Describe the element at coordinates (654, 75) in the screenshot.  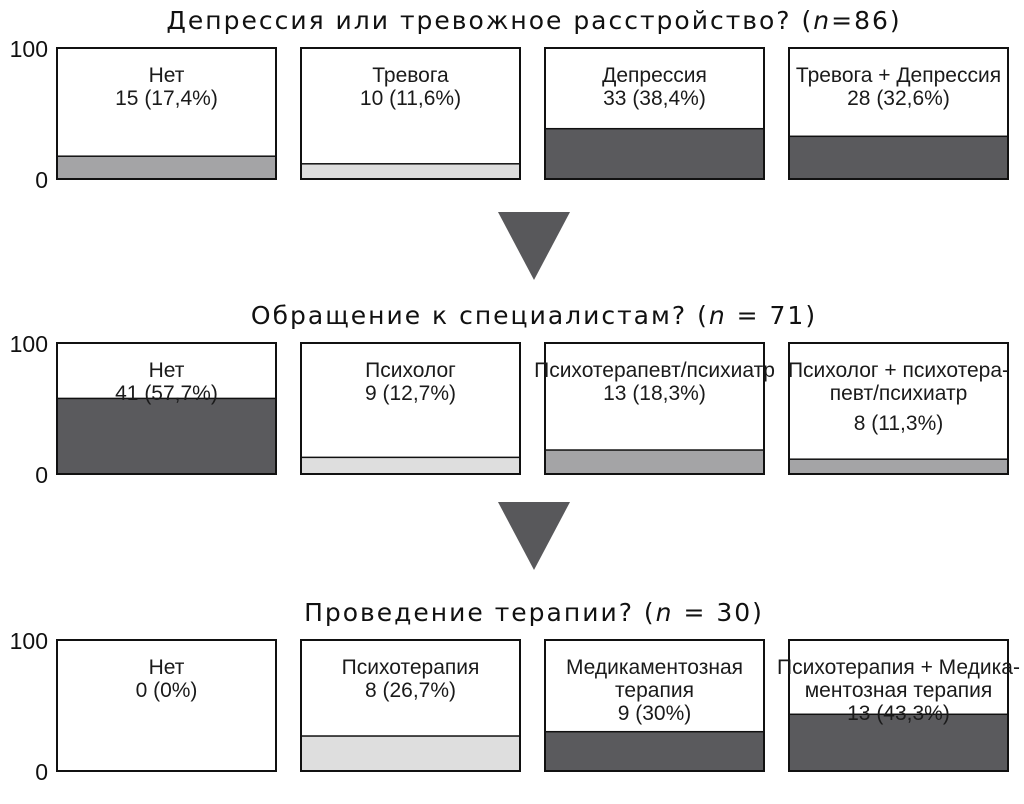
I see `category-label: Депрессия` at that location.